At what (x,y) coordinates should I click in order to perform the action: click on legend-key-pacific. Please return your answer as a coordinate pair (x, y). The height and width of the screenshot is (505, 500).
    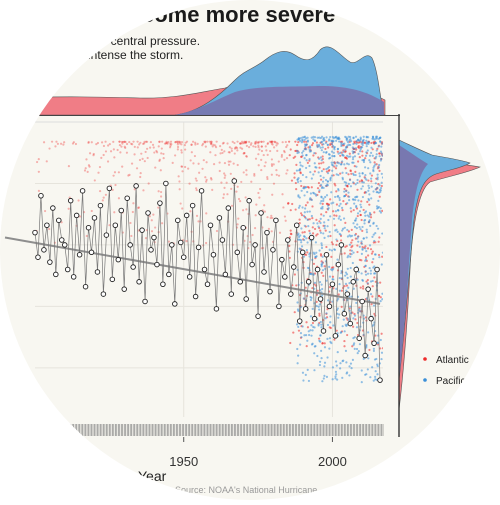
    Looking at the image, I should click on (425, 380).